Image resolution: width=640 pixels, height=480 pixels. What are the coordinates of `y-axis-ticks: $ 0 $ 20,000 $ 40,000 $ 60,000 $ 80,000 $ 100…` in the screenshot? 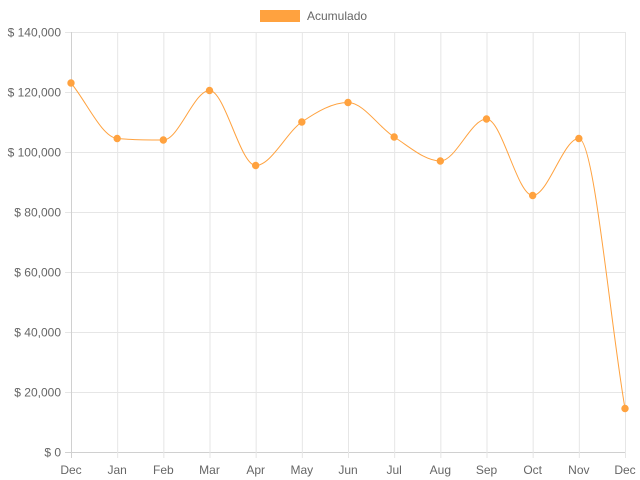 It's located at (35, 243).